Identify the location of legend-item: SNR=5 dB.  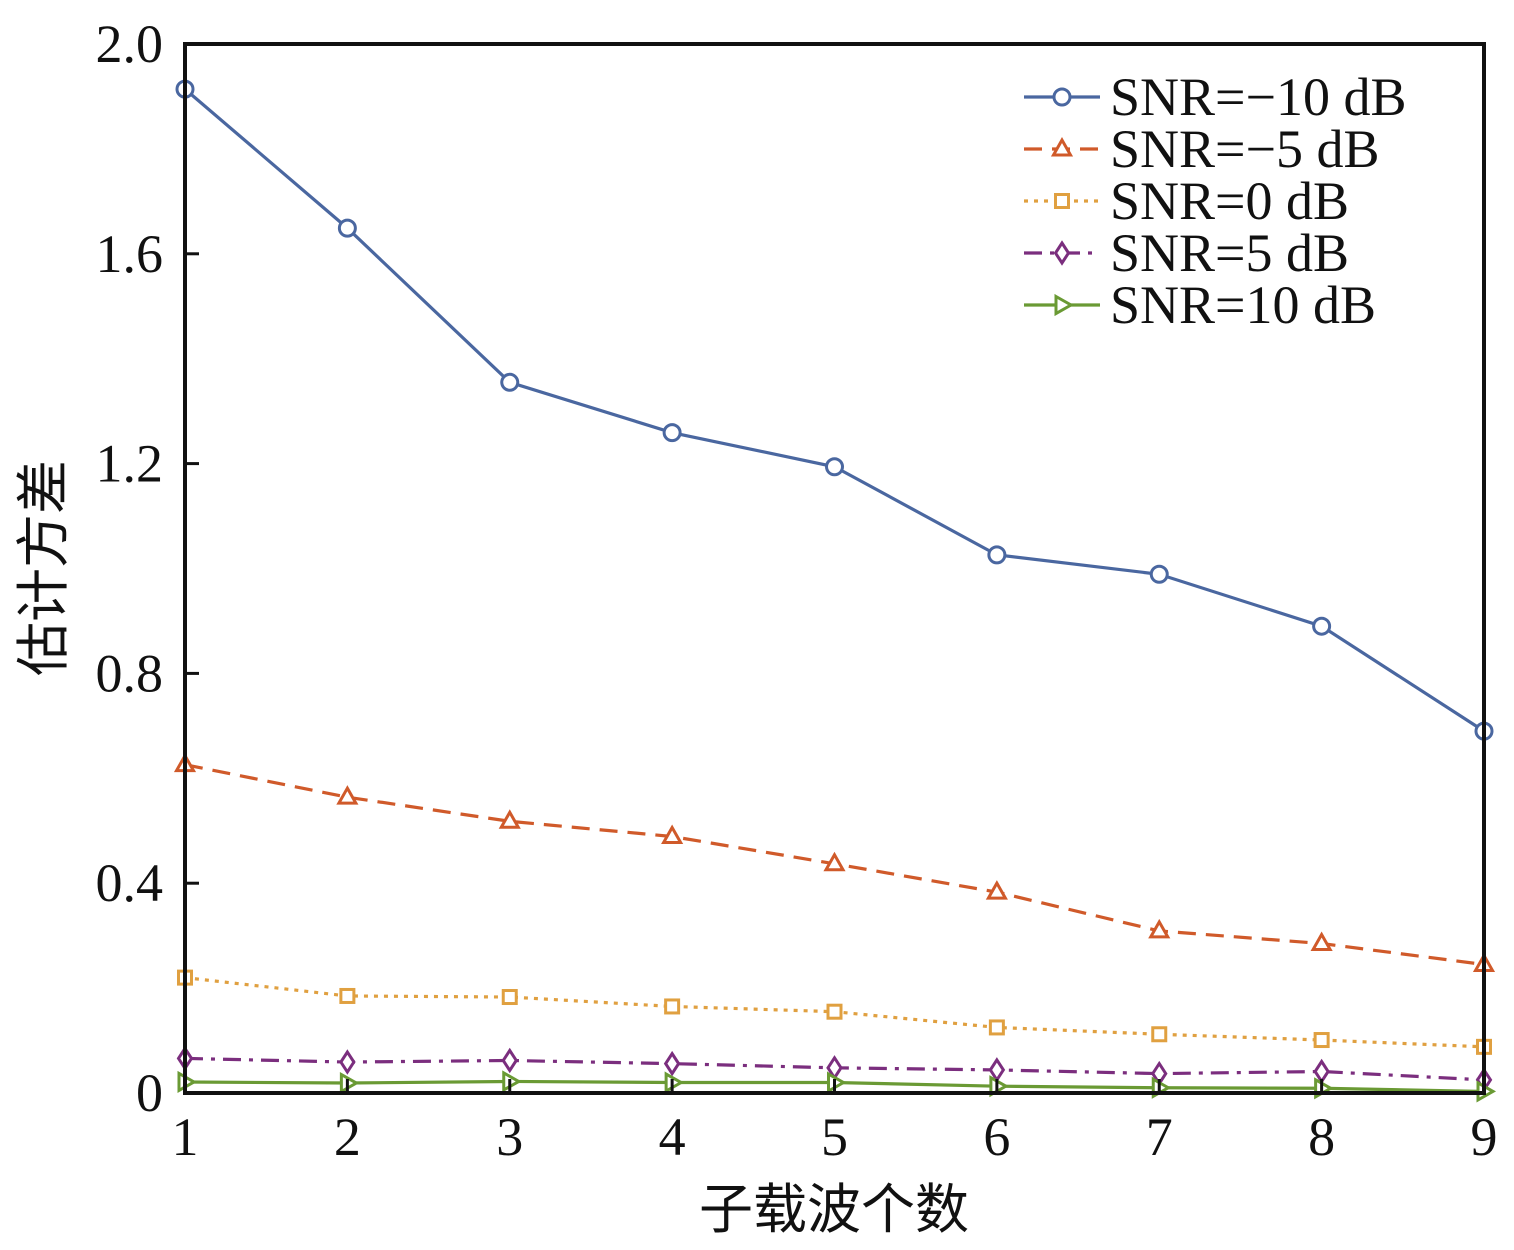
(1186, 253).